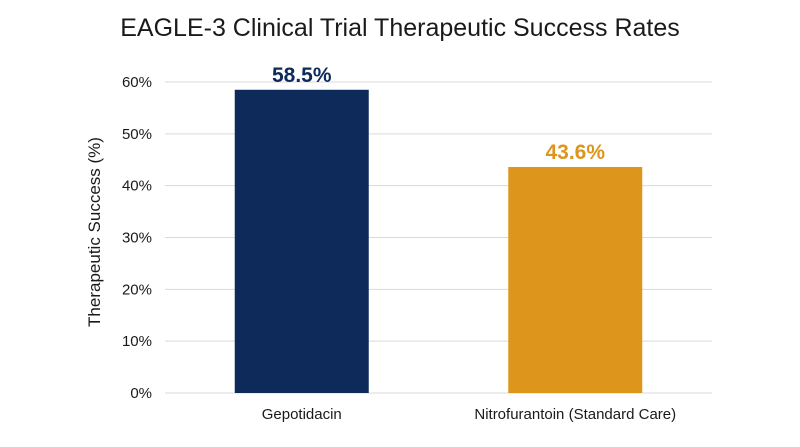 The image size is (800, 447). Describe the element at coordinates (575, 414) in the screenshot. I see `x-category-label: Nitrofurantoin (Standard Care)` at that location.